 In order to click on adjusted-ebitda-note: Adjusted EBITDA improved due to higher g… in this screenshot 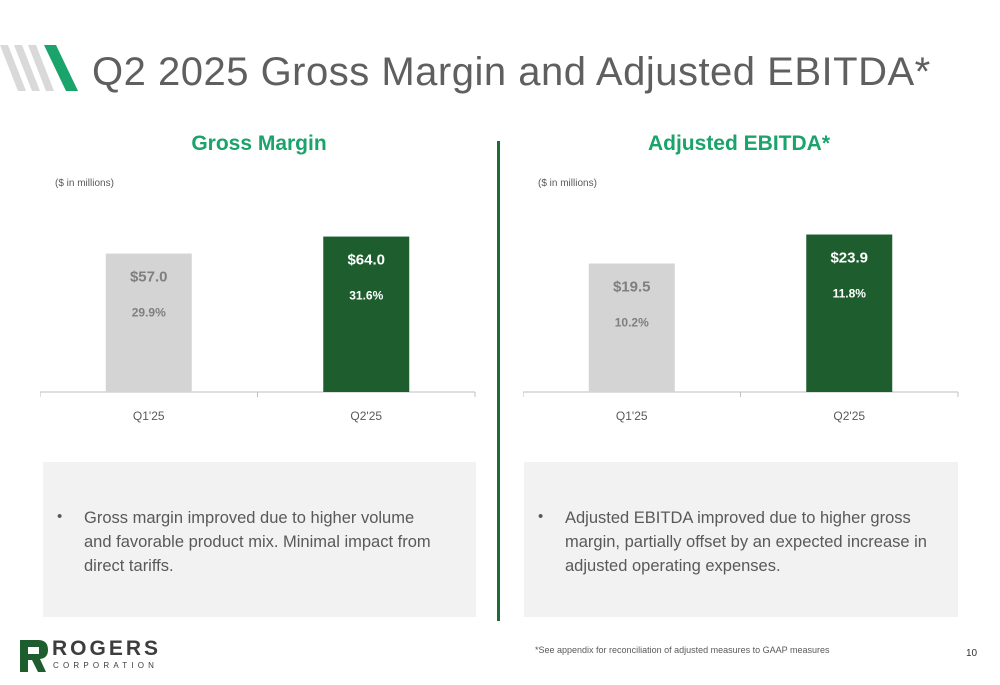, I will do `click(746, 542)`.